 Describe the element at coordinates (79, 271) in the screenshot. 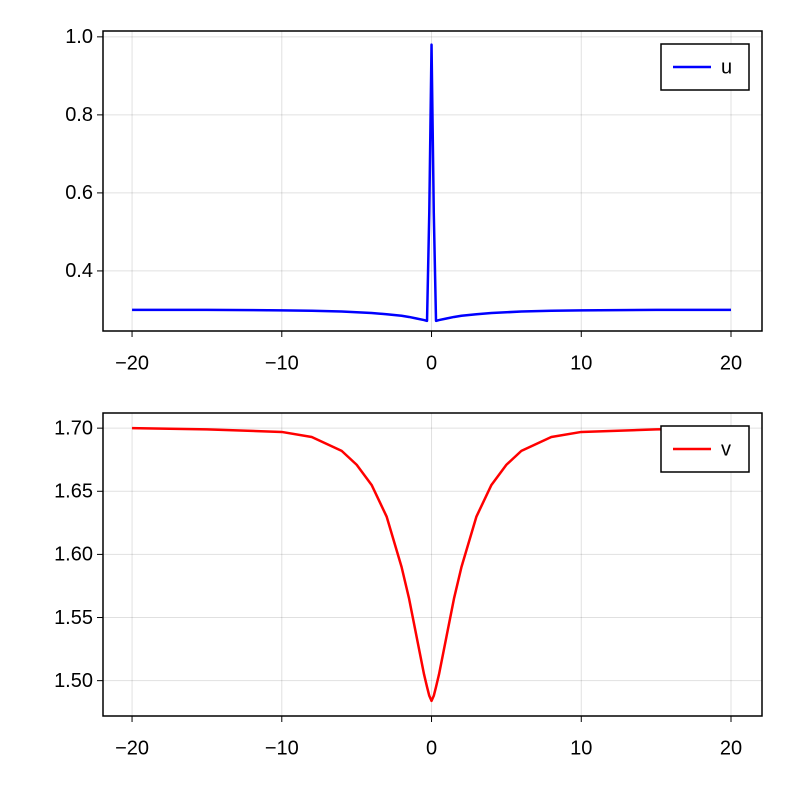

I see `y-tick-label: 0.4` at that location.